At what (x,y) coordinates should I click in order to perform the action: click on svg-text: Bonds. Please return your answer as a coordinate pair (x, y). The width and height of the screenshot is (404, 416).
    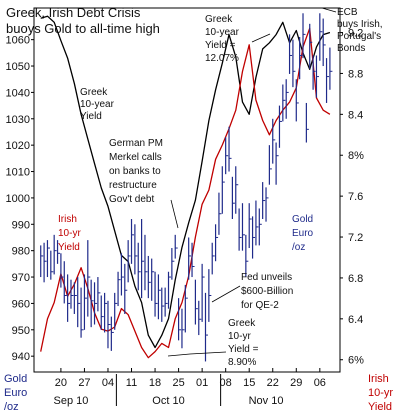
    Looking at the image, I should click on (351, 48).